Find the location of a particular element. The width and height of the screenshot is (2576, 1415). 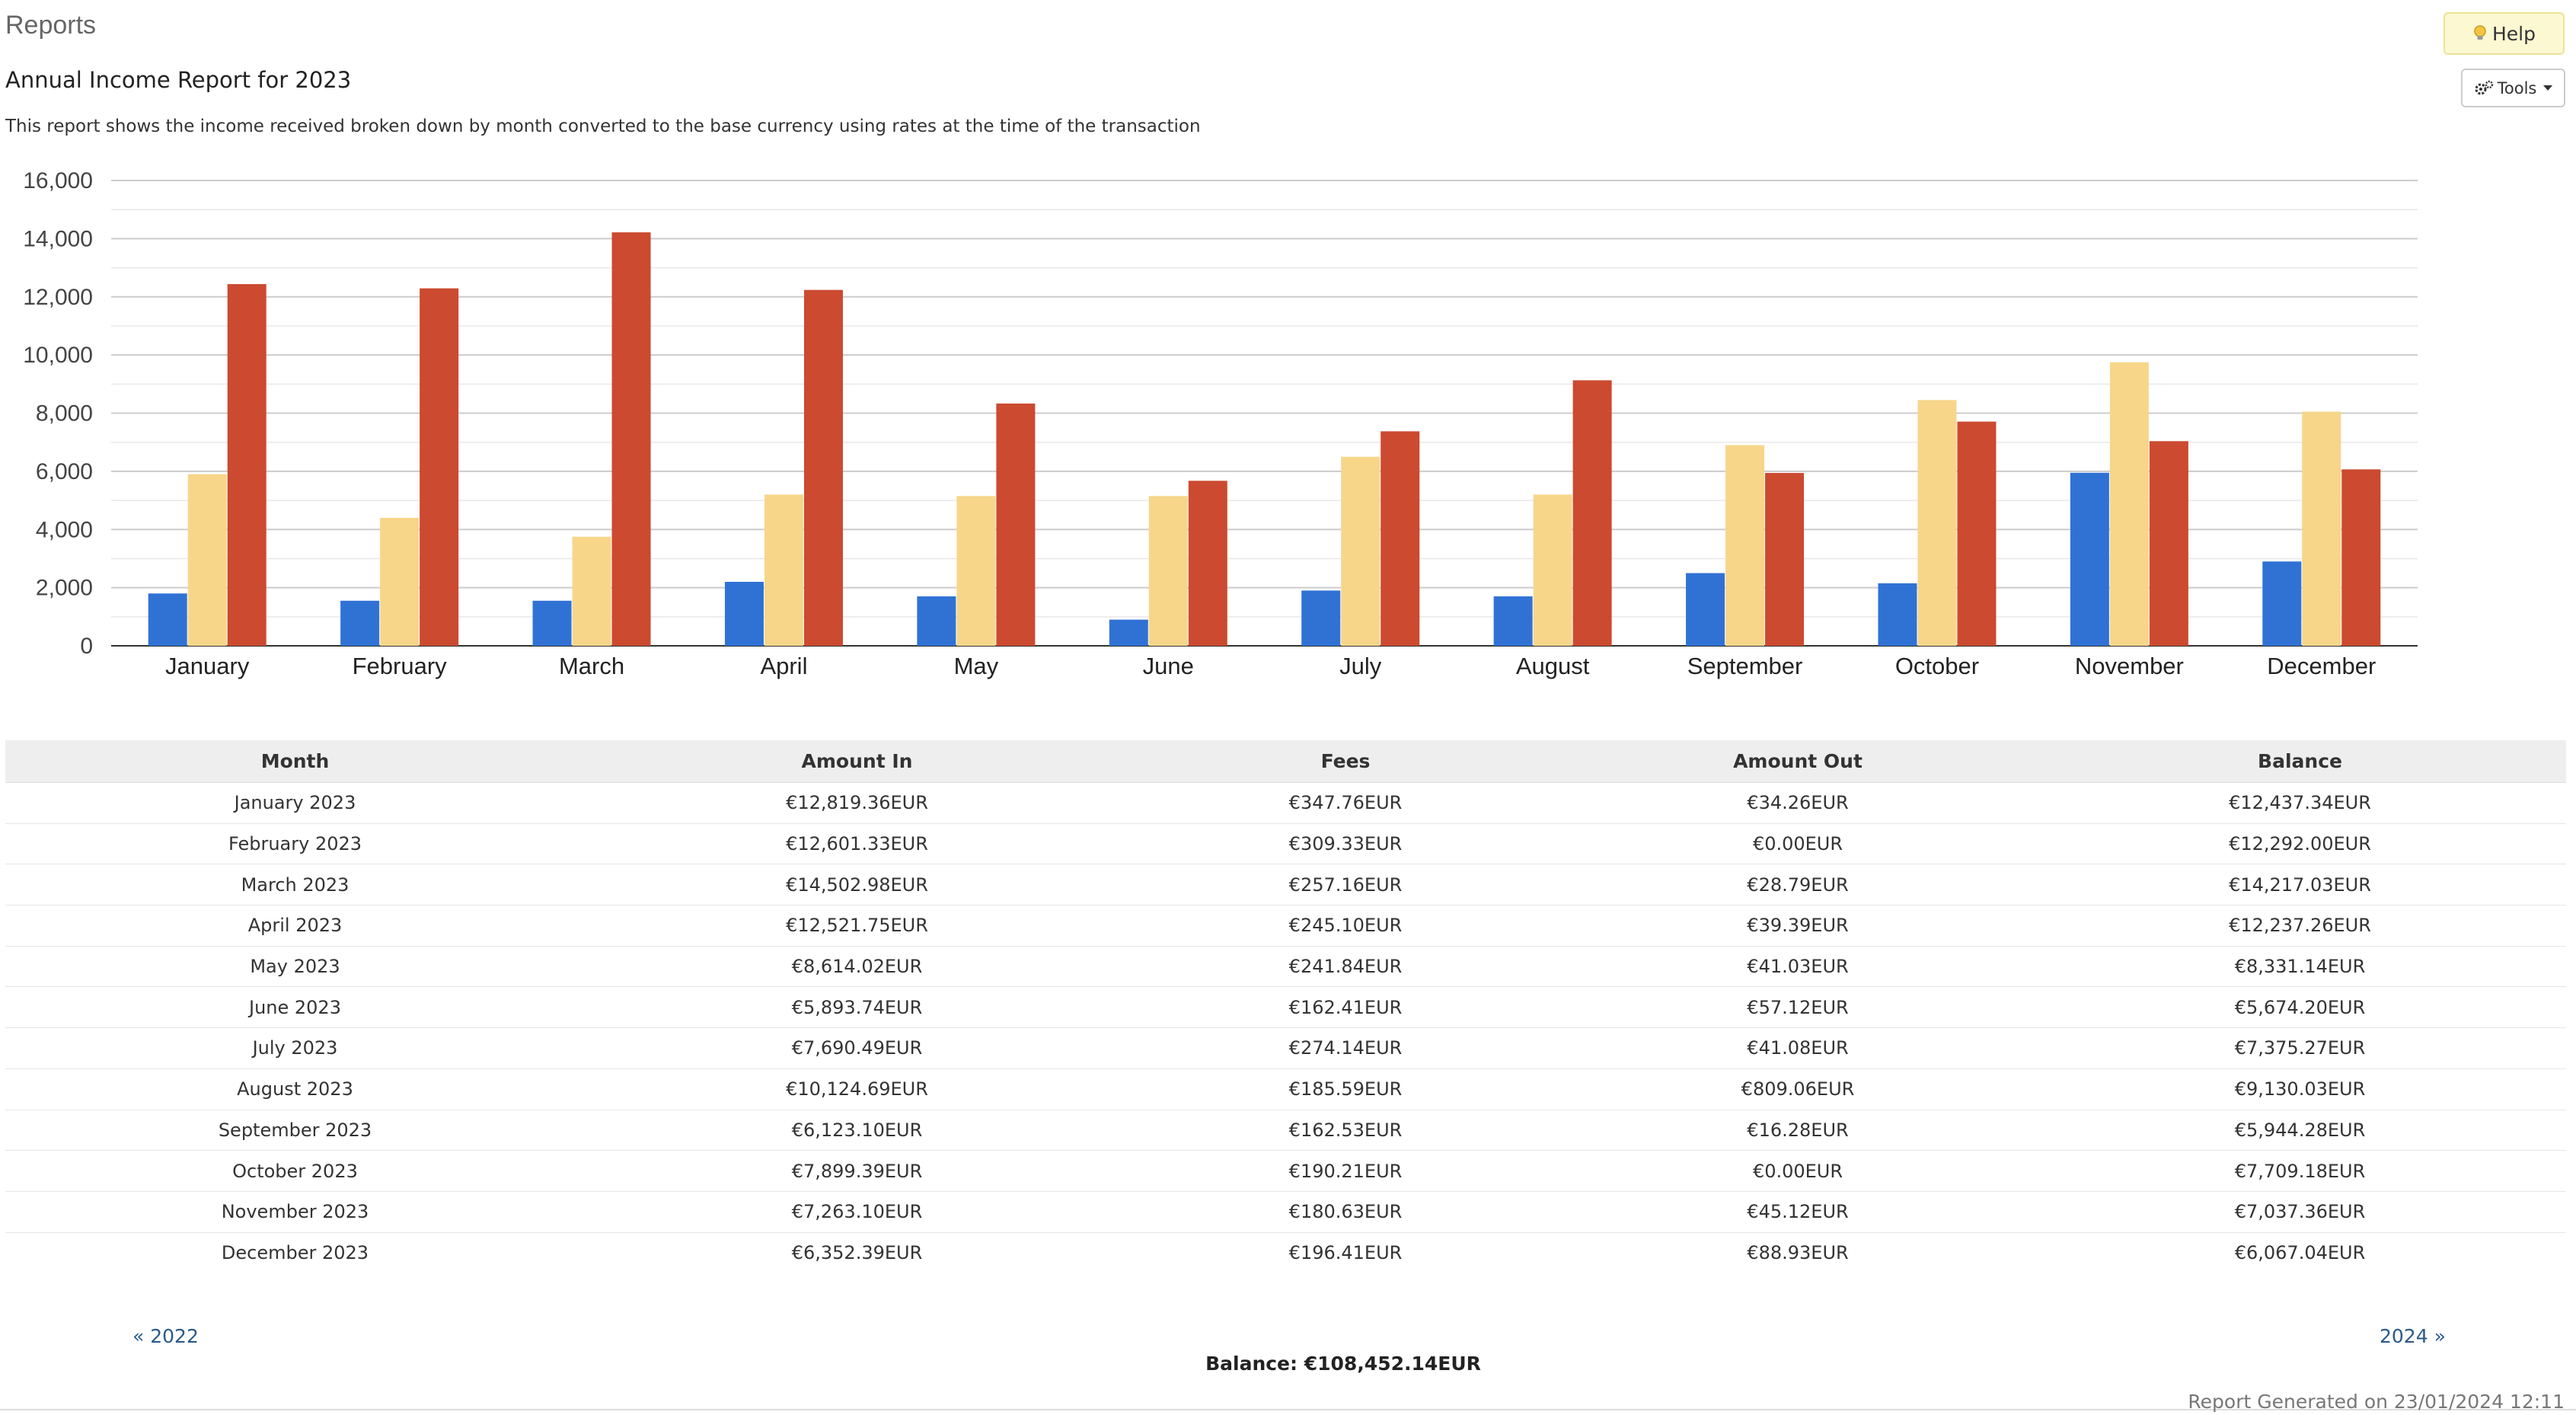

help-button: Help is located at coordinates (2504, 33).